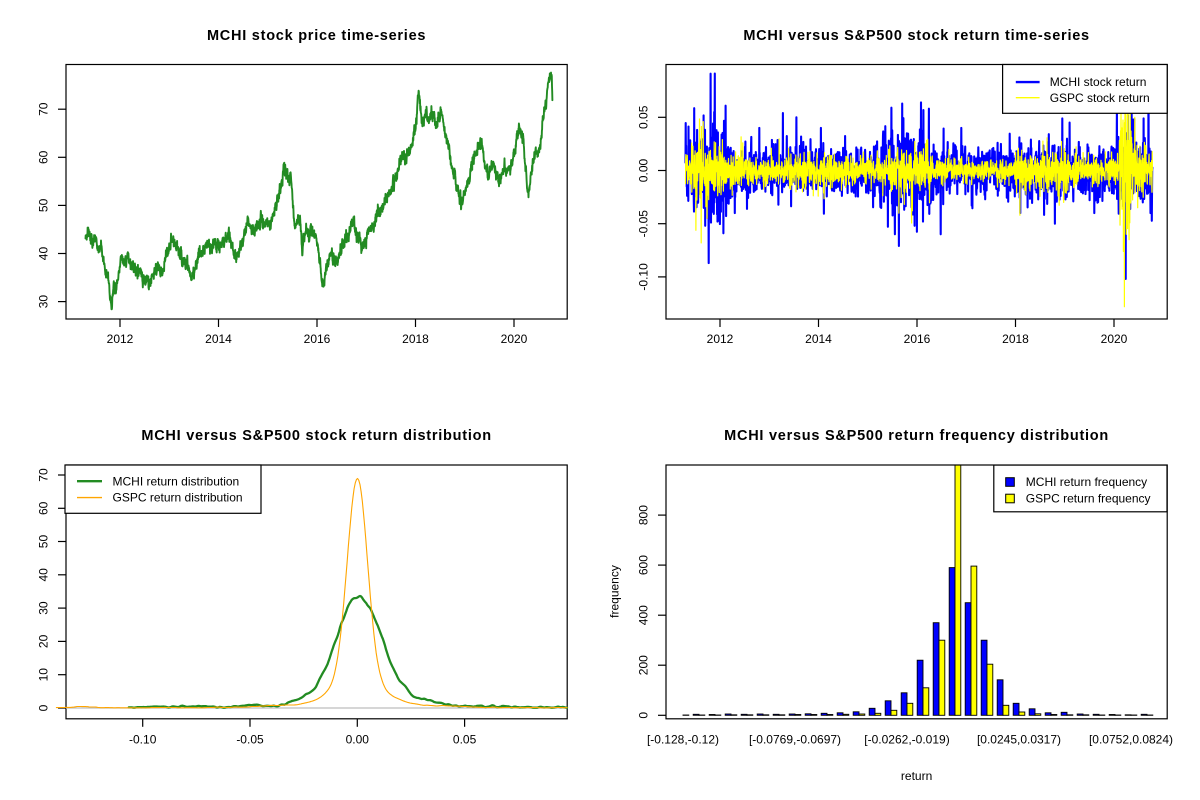 This screenshot has width=1200, height=800. Describe the element at coordinates (644, 615) in the screenshot. I see `svg-text: 400` at that location.